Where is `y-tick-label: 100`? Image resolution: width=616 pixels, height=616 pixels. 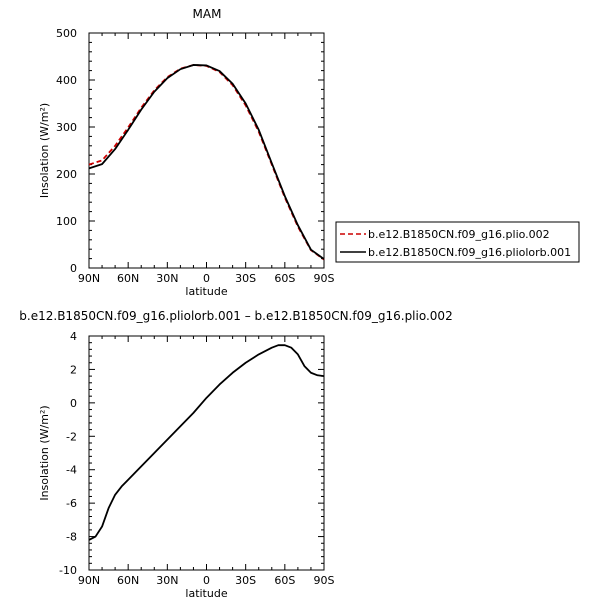 y-tick-label: 100 is located at coordinates (66, 221).